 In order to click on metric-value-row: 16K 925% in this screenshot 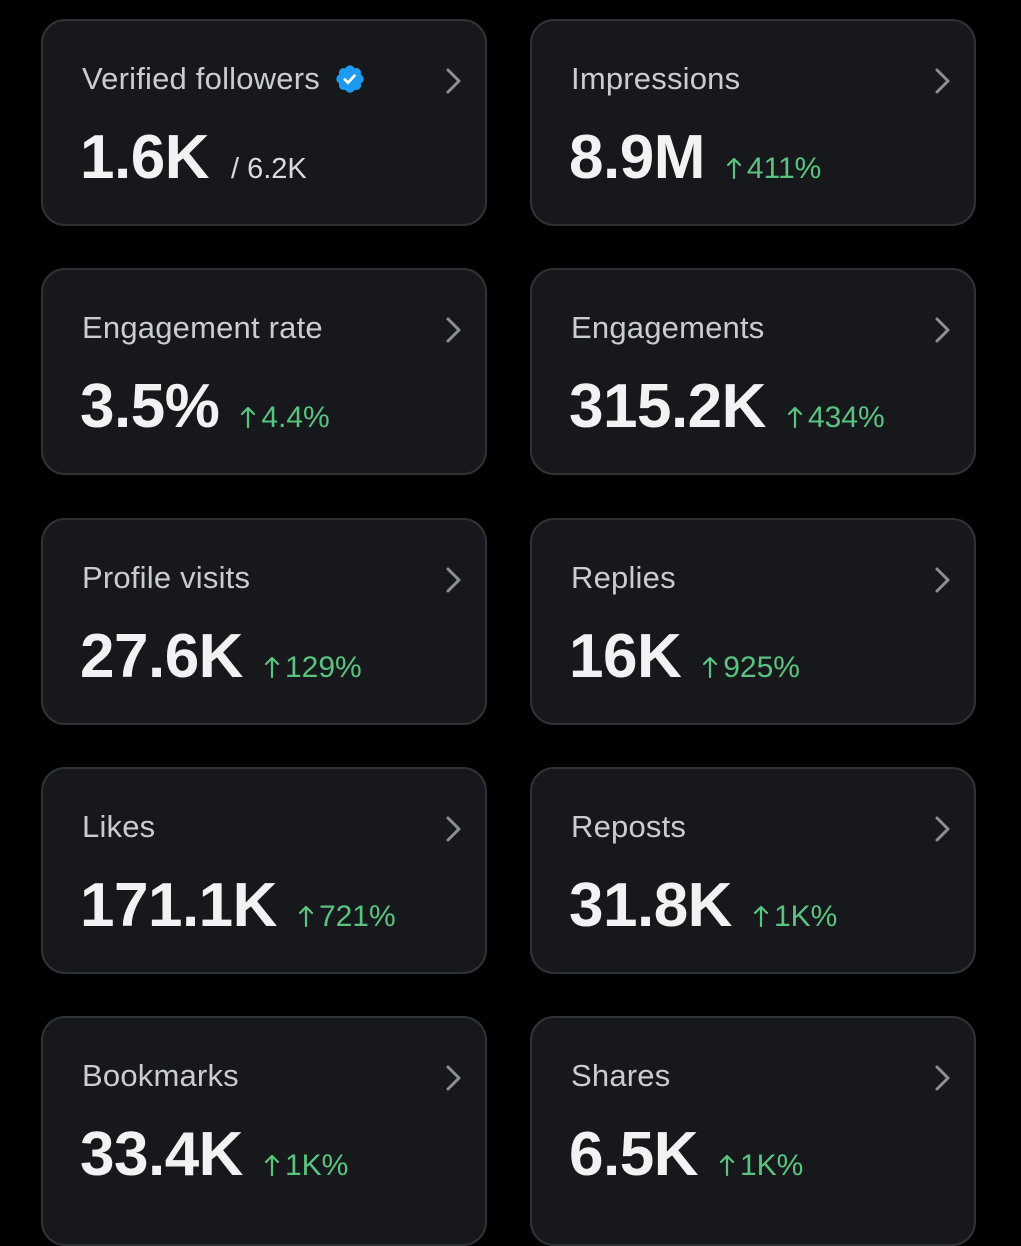, I will do `click(684, 657)`.